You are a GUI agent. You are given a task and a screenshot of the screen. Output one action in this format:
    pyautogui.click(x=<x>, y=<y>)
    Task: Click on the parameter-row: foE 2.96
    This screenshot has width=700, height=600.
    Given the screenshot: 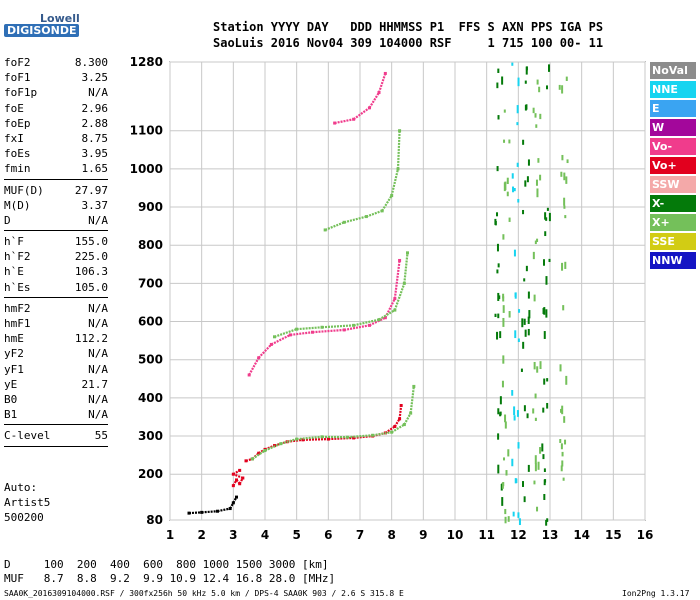 What is the action you would take?
    pyautogui.click(x=56, y=108)
    